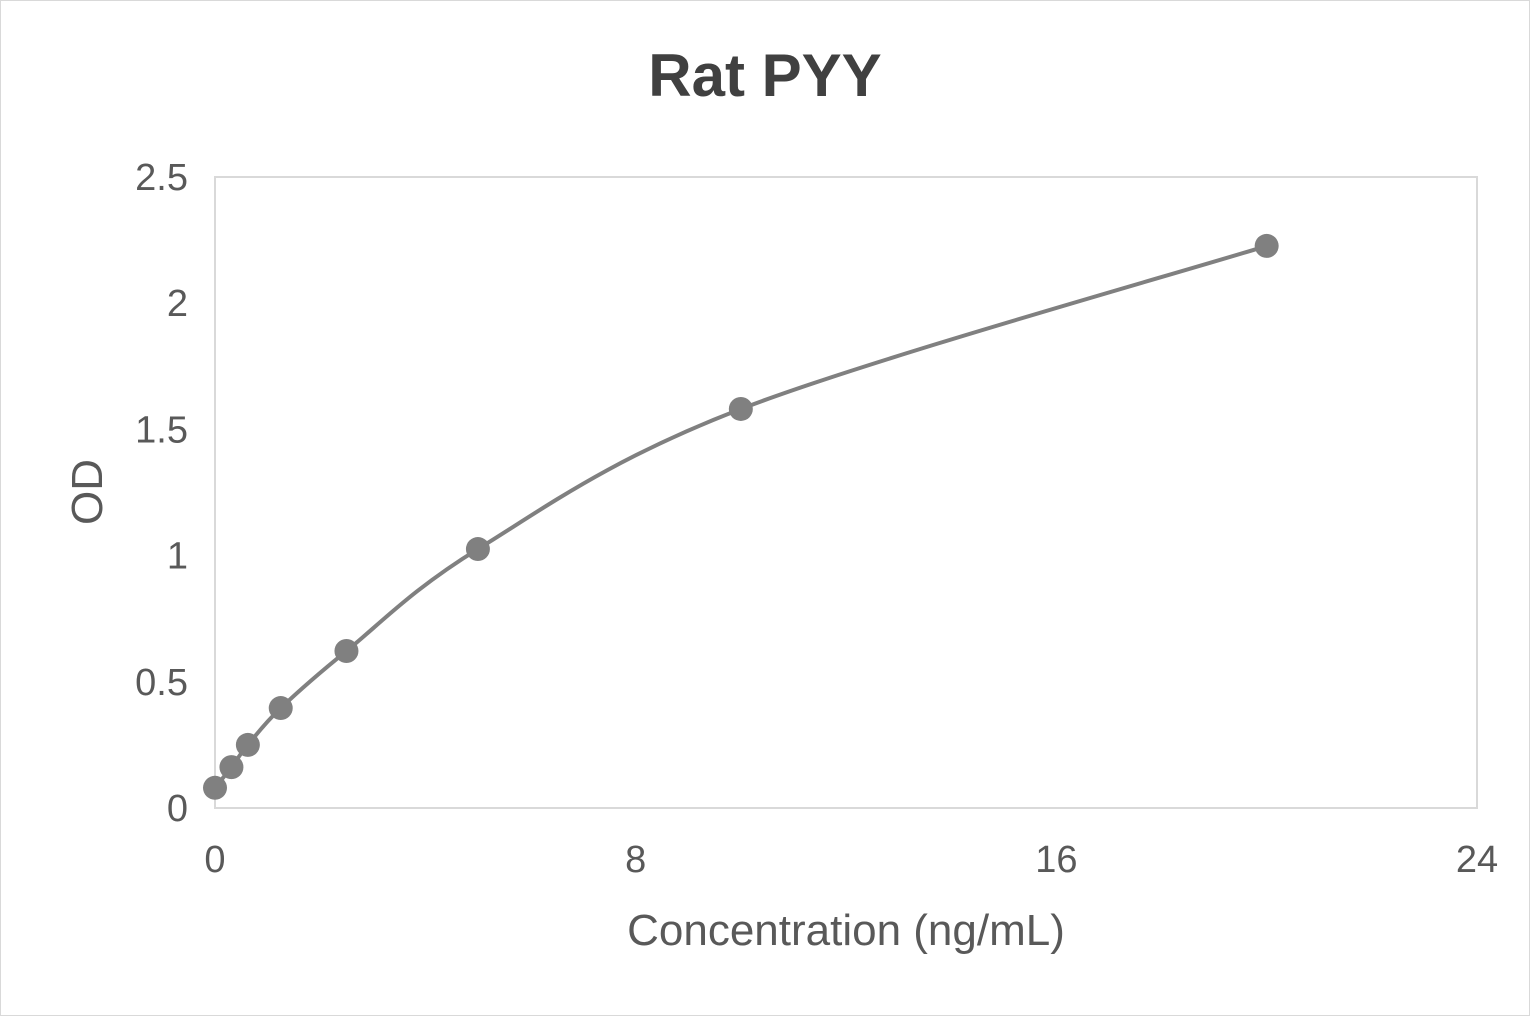  Describe the element at coordinates (177, 809) in the screenshot. I see `y-tick-label: 0` at that location.